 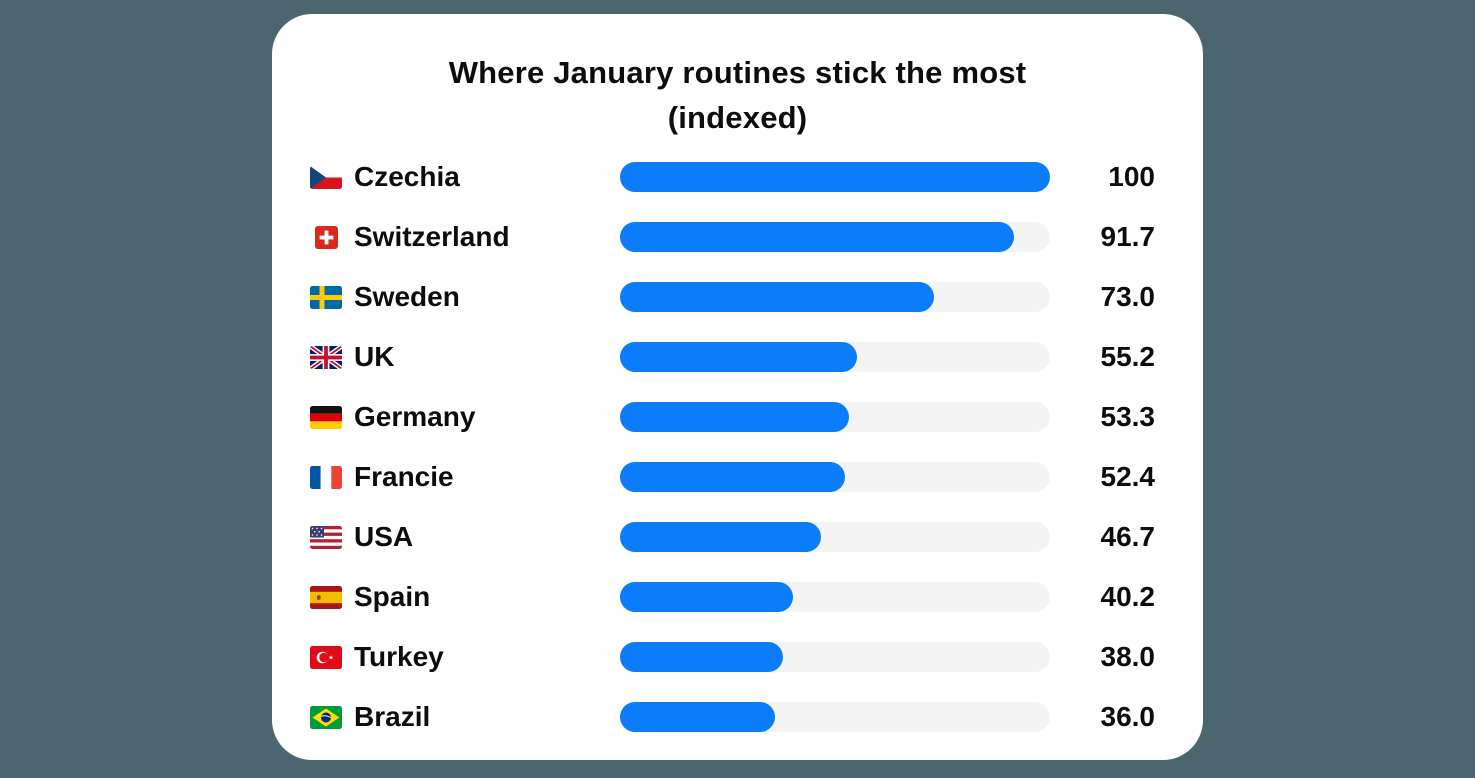 What do you see at coordinates (465, 717) in the screenshot?
I see `country-label-group: Brazil` at bounding box center [465, 717].